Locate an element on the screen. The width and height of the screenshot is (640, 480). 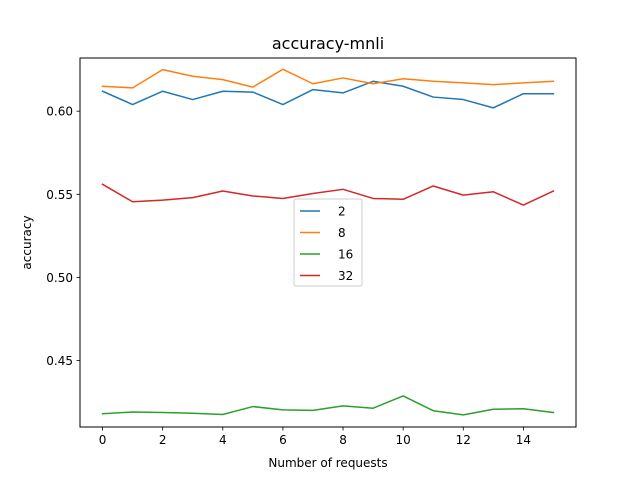
legend-label-8: 8 is located at coordinates (342, 233).